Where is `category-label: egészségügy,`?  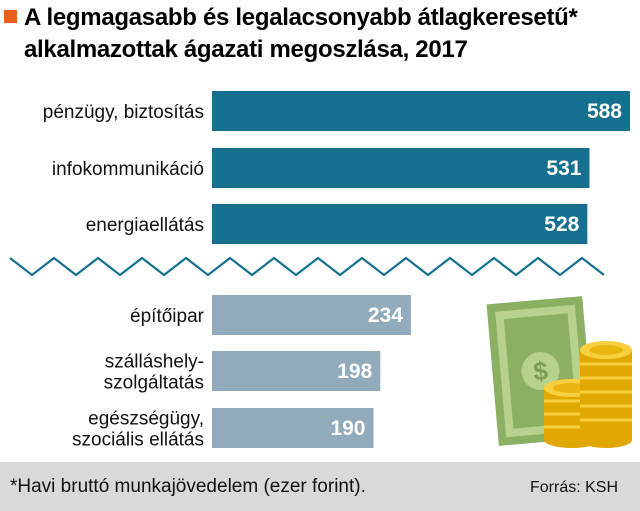 category-label: egészségügy, is located at coordinates (146, 419).